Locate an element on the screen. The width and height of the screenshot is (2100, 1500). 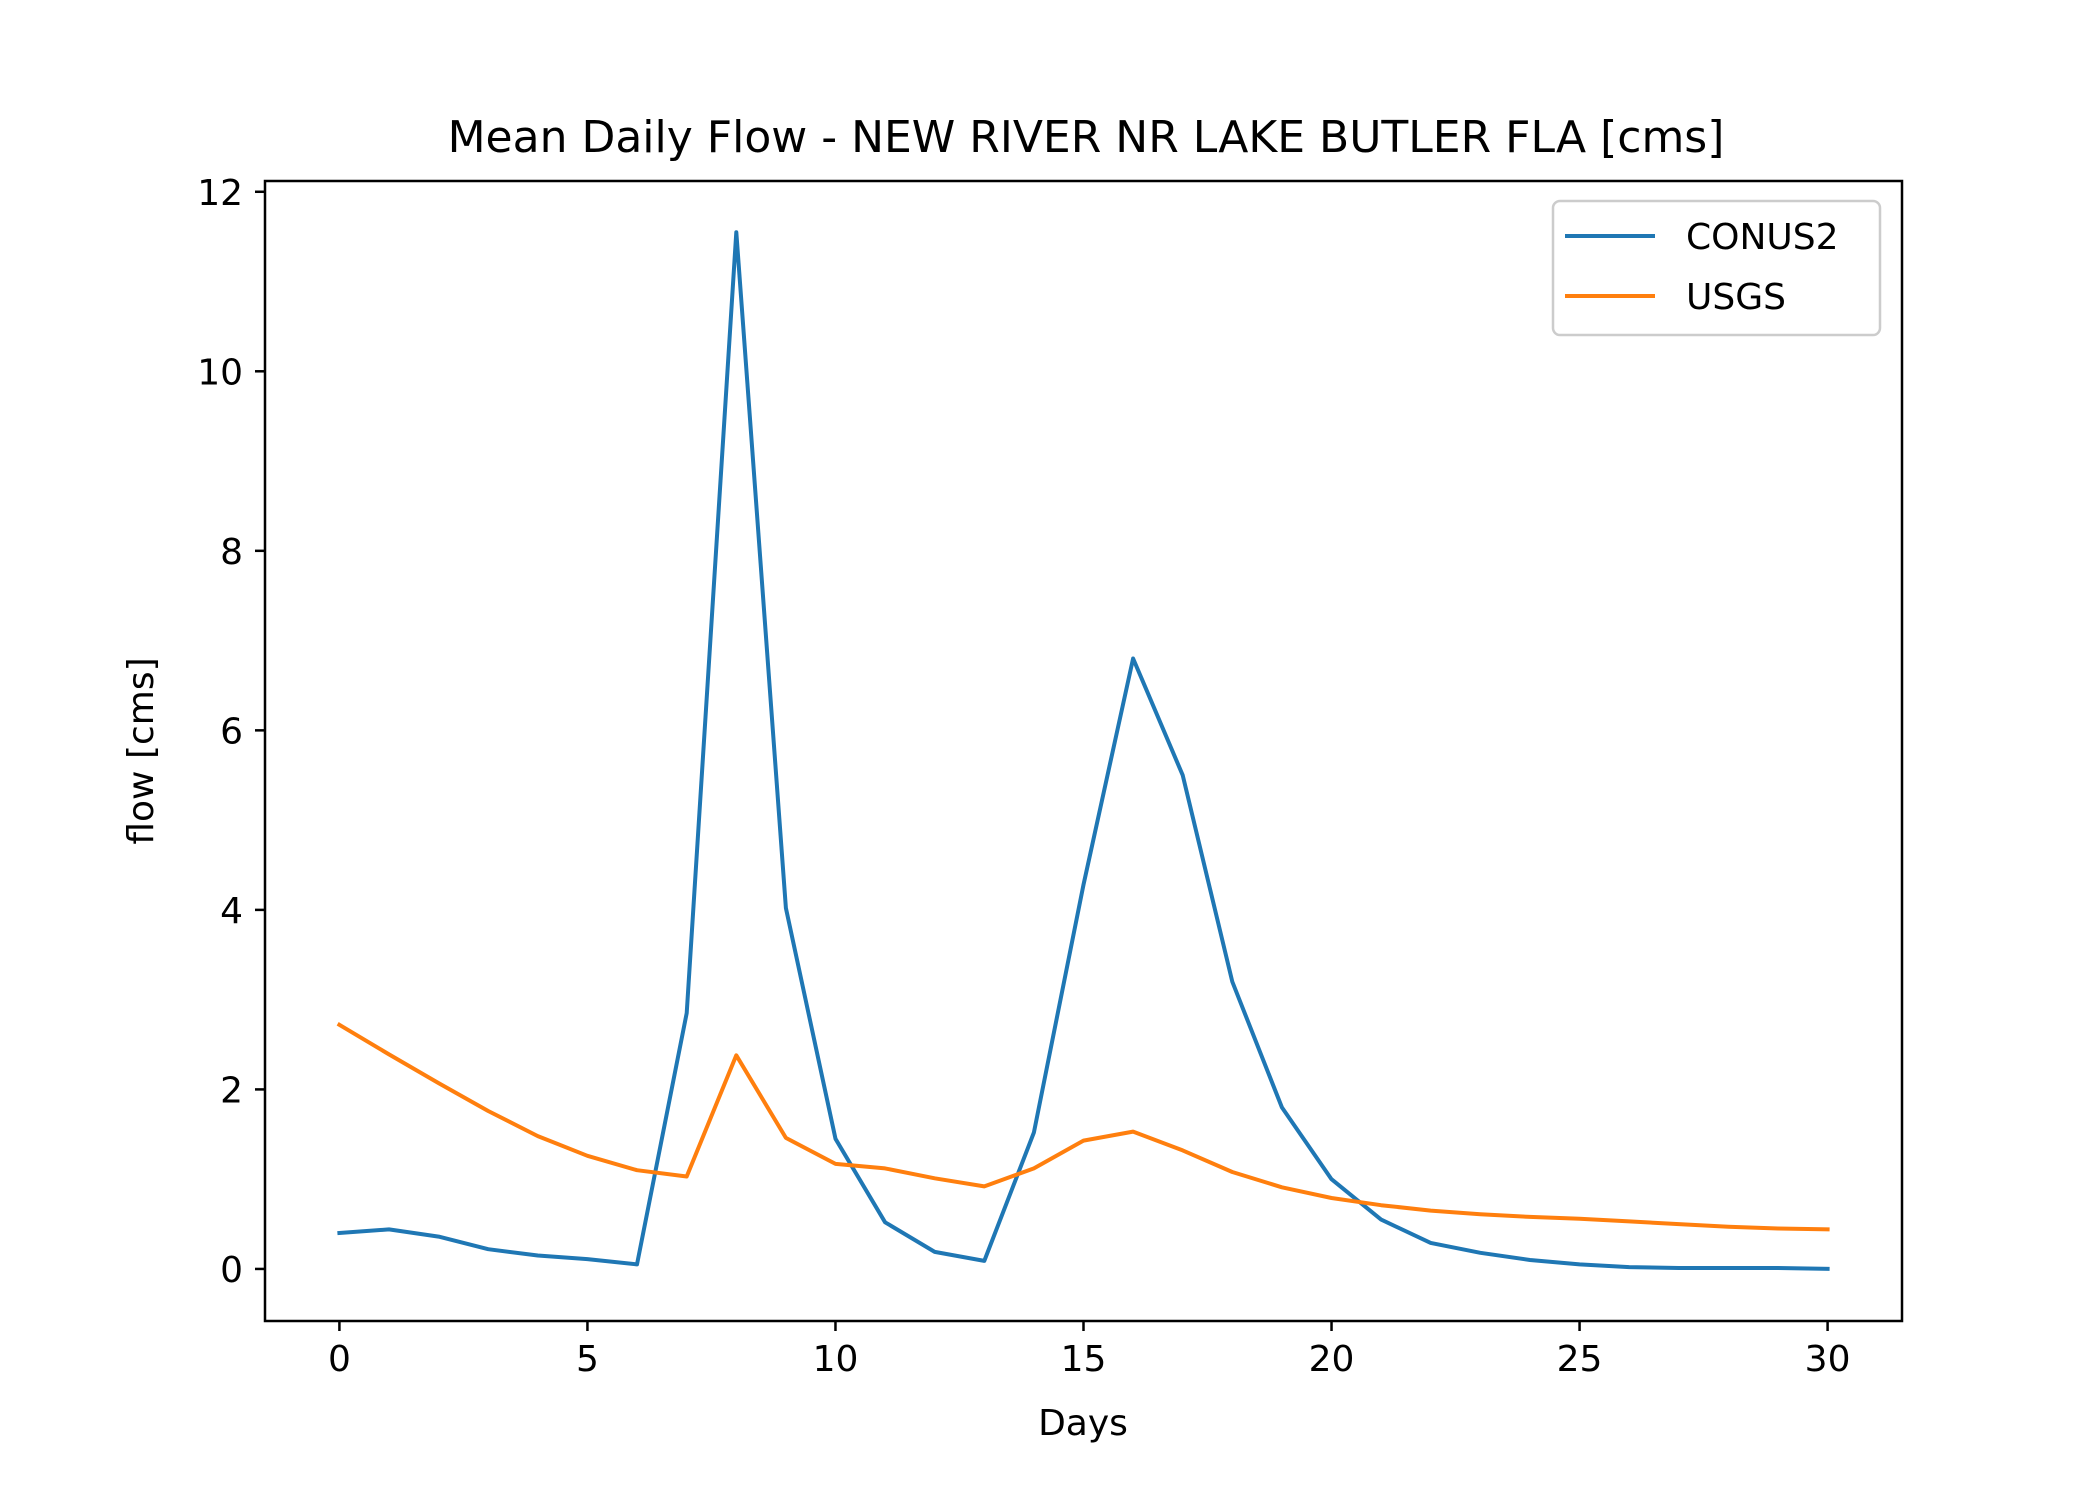
x-tick-label: 30 is located at coordinates (1828, 1359).